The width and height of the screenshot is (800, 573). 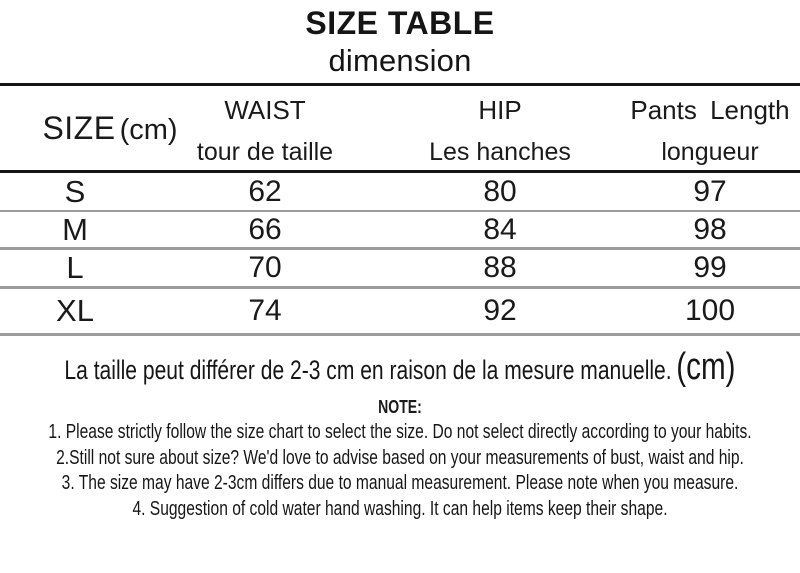 What do you see at coordinates (265, 110) in the screenshot?
I see `waist-header-en: WAIST` at bounding box center [265, 110].